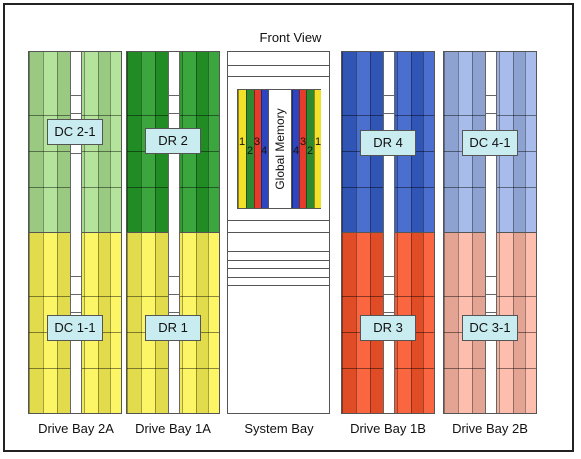  I want to click on drive-bay-2a: DC 2-1 DC 1-1, so click(75, 232).